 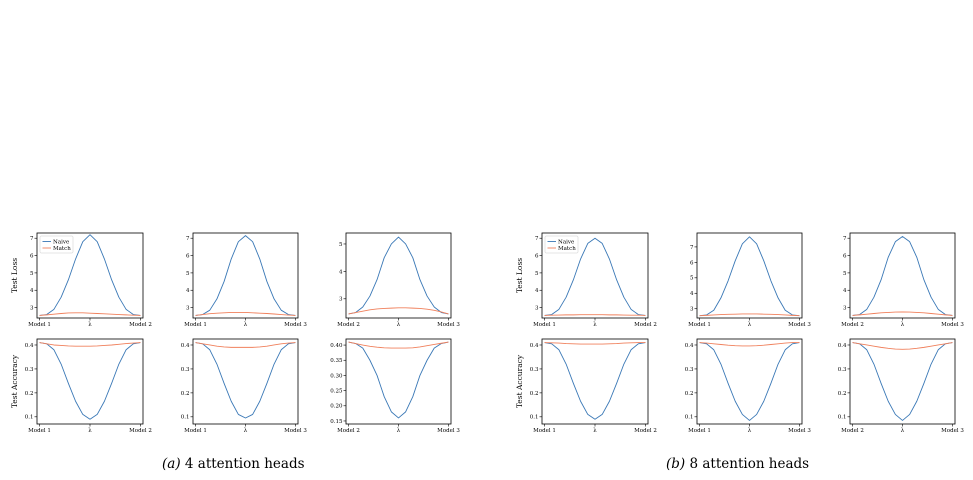 What do you see at coordinates (62, 249) in the screenshot?
I see `panel-a-loss-1-legend-label: Match` at bounding box center [62, 249].